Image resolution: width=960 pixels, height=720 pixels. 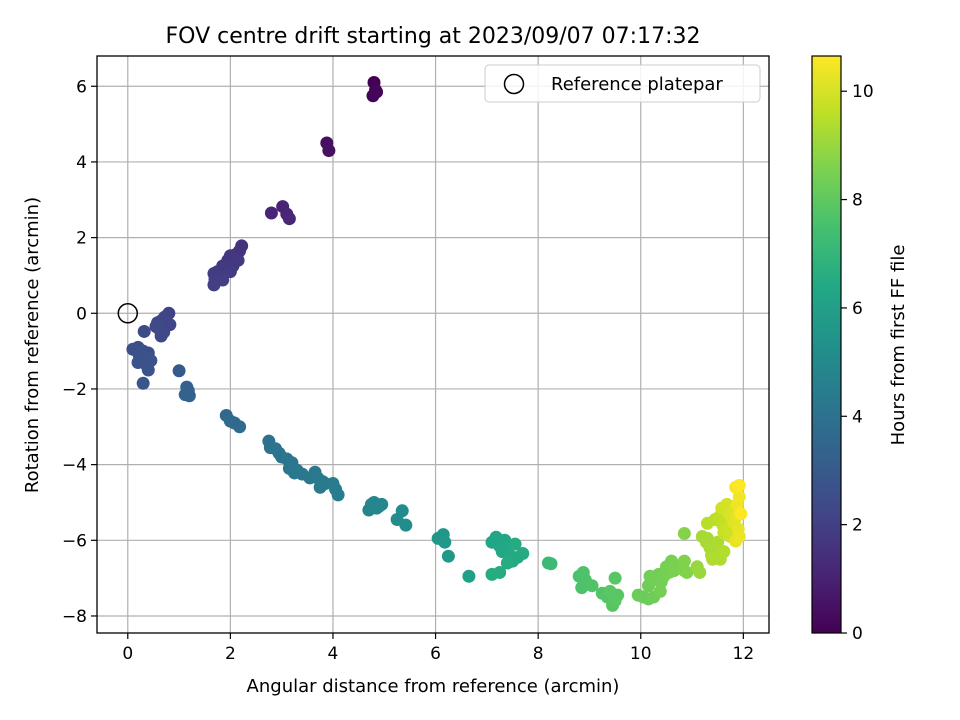 I want to click on y-tick-label: 0, so click(x=81, y=314).